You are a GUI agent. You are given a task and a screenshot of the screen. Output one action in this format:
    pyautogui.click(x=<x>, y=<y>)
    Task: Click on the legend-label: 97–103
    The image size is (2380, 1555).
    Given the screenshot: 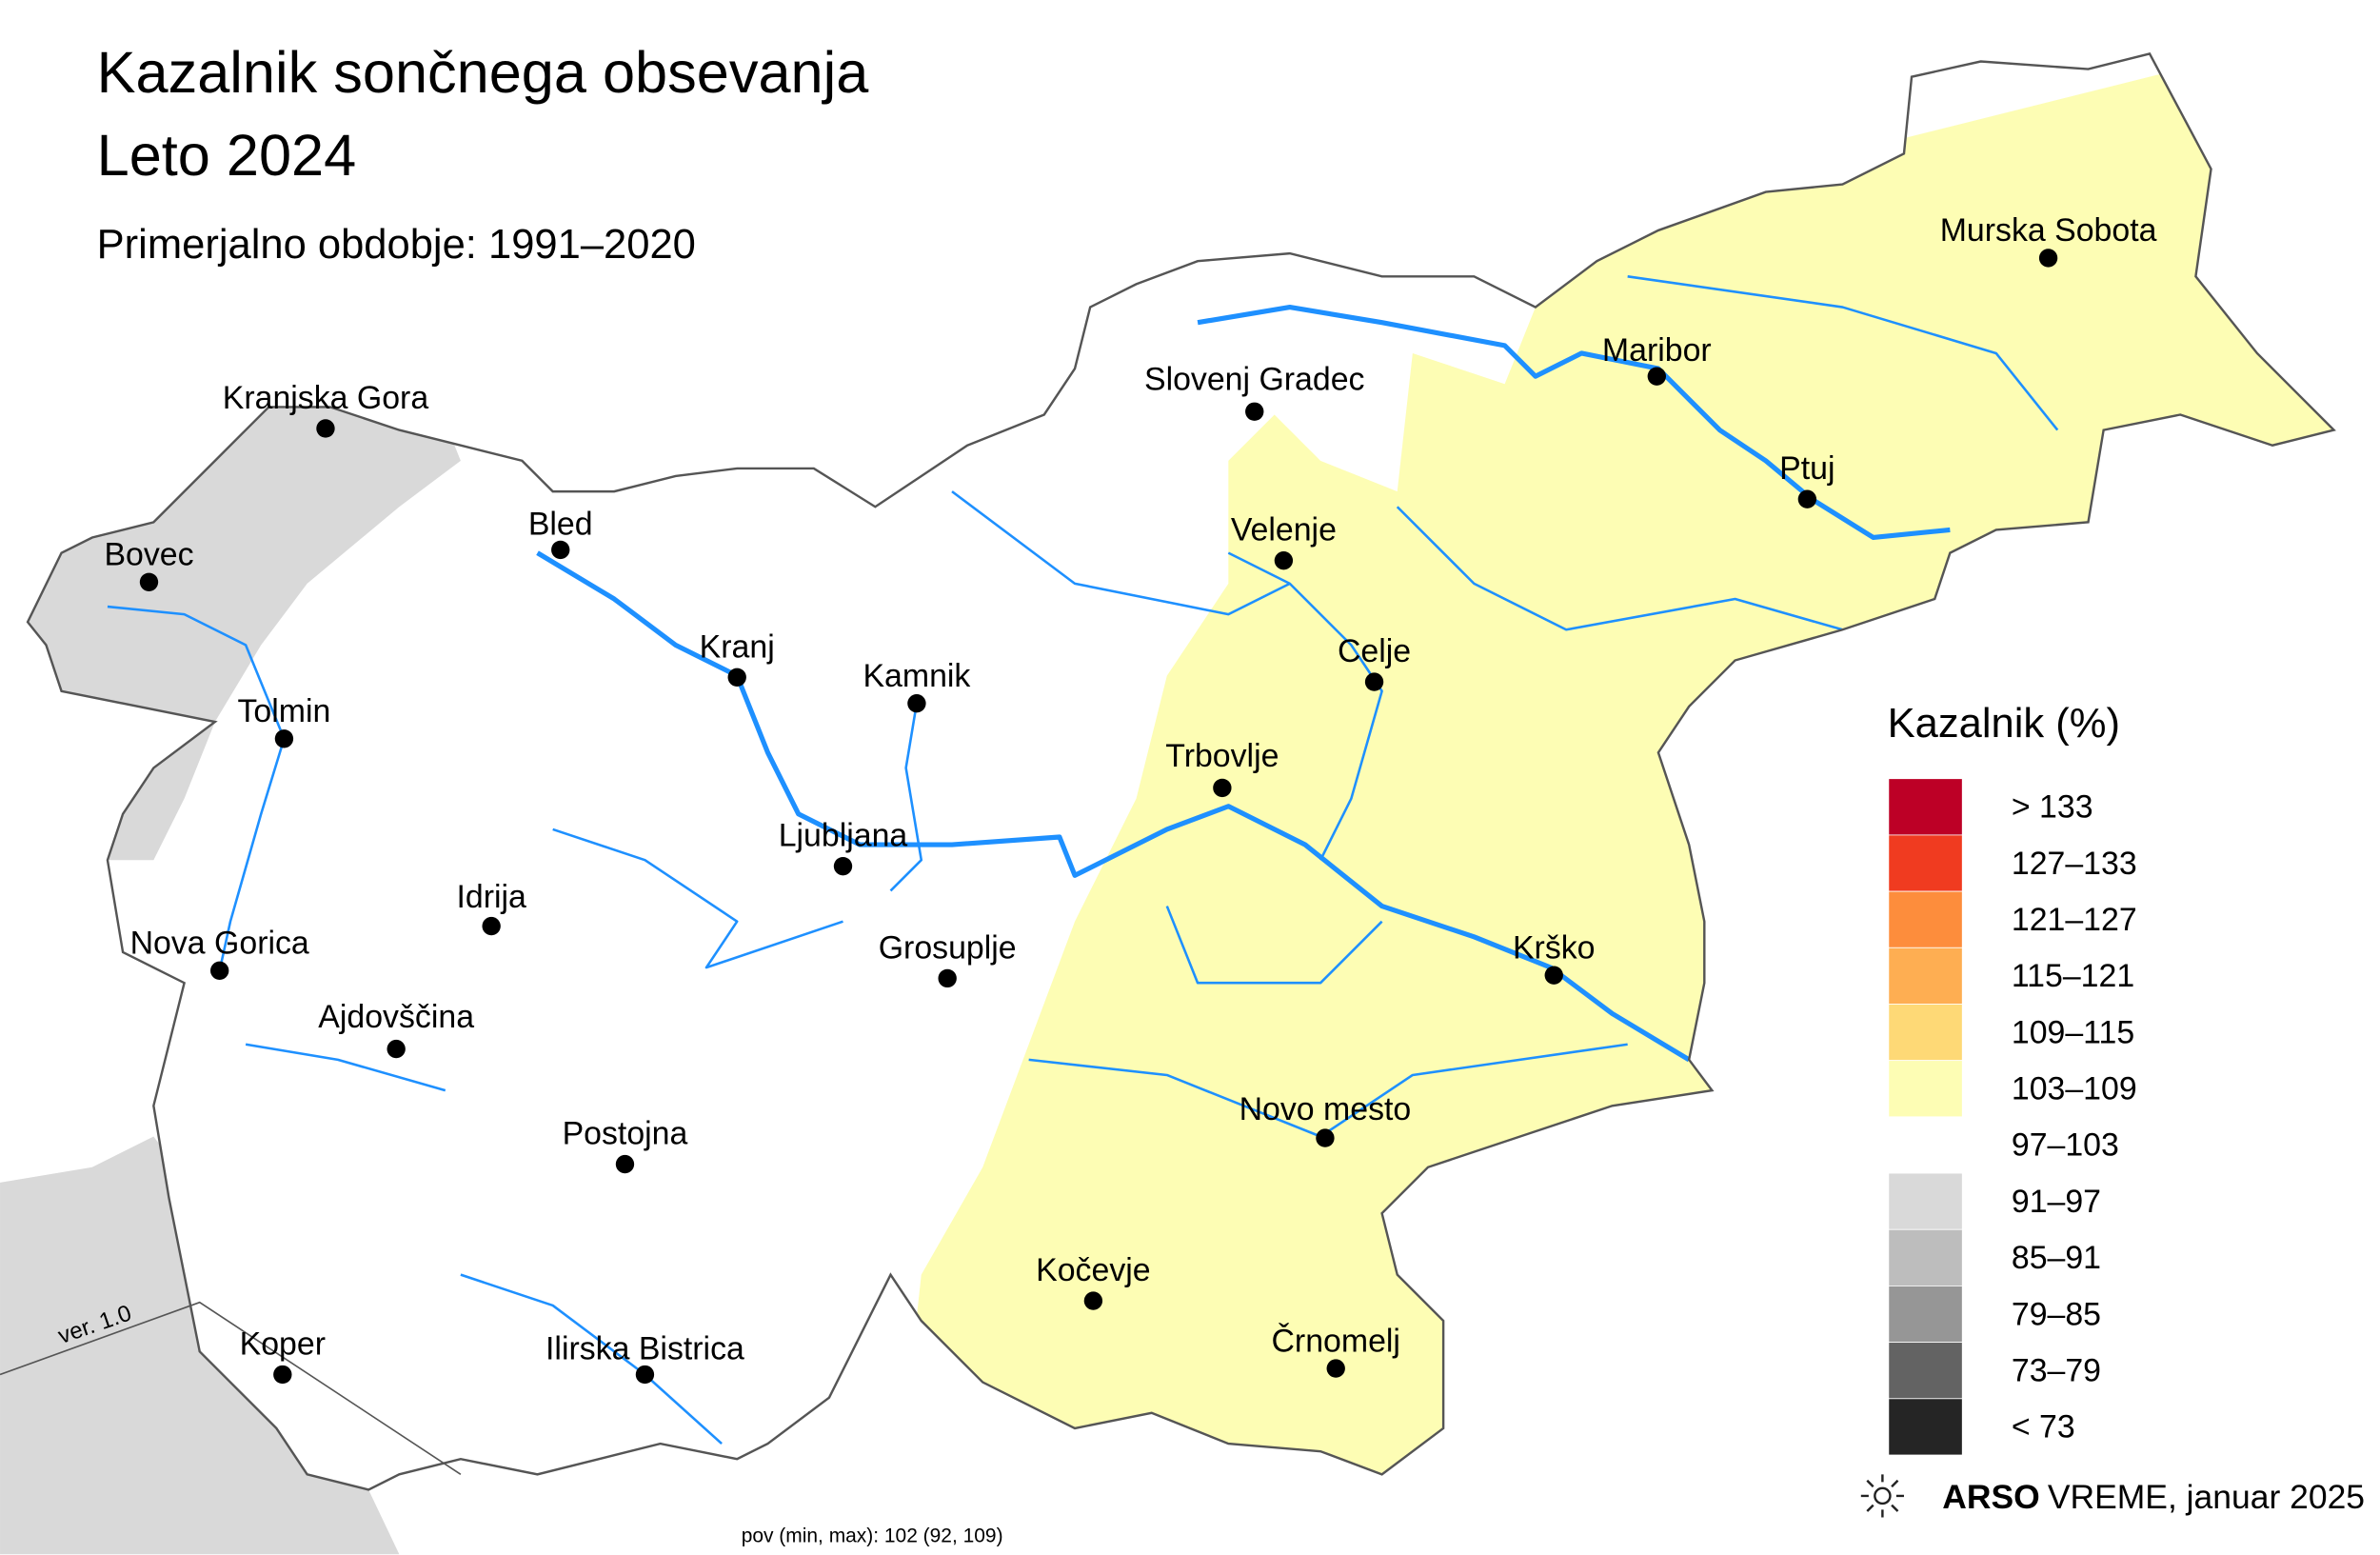 What is the action you would take?
    pyautogui.click(x=2065, y=1145)
    